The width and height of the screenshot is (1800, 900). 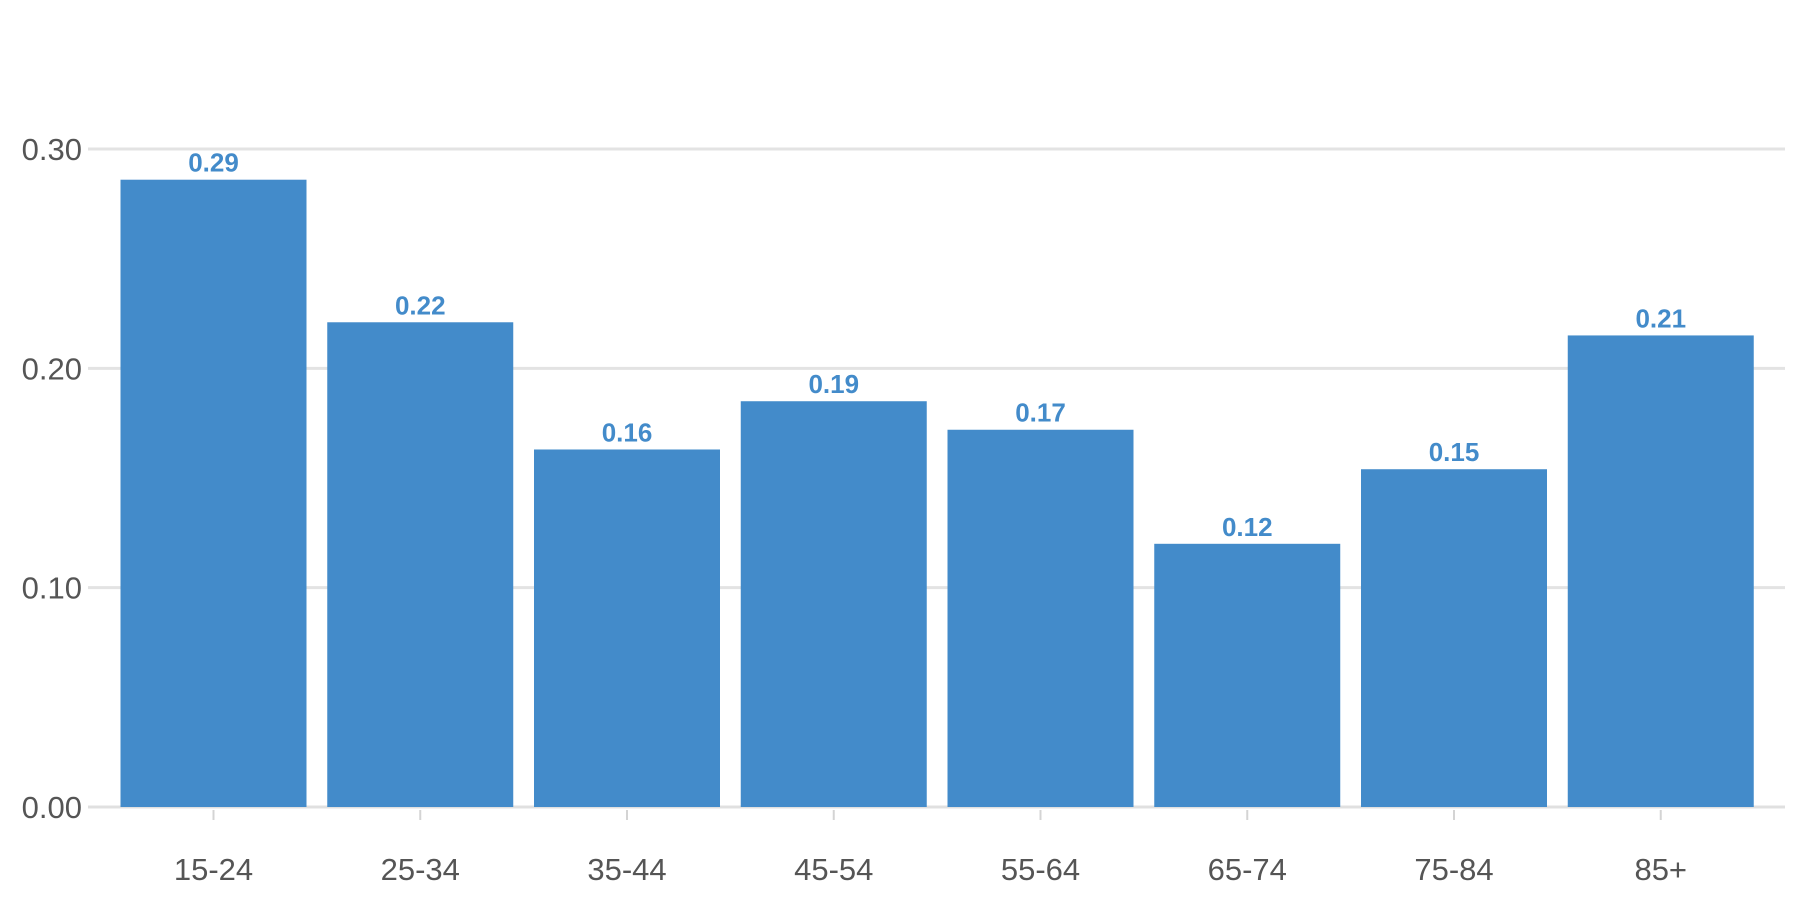 What do you see at coordinates (1040, 413) in the screenshot?
I see `data-label: 0.17` at bounding box center [1040, 413].